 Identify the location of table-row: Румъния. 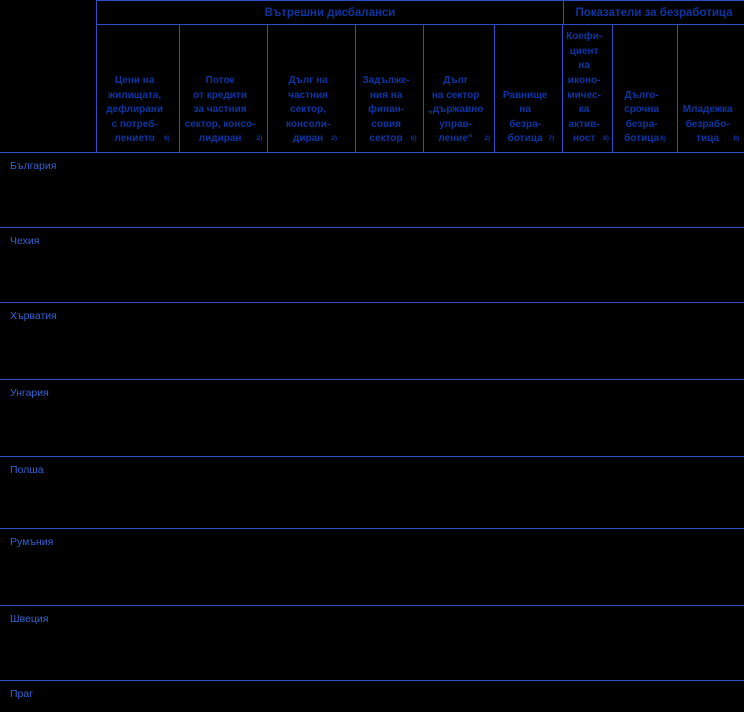
(372, 567).